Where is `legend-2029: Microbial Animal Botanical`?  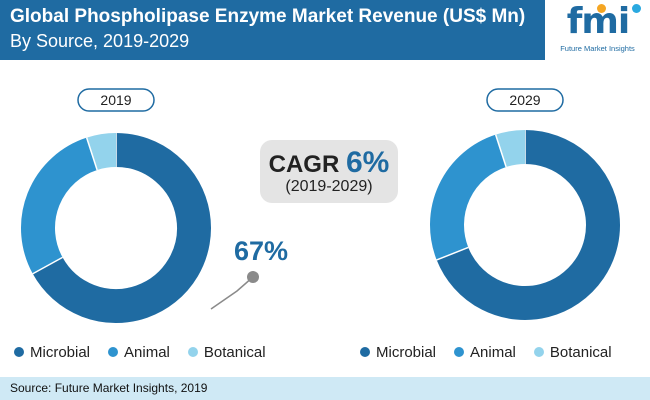
legend-2029: Microbial Animal Botanical is located at coordinates (495, 352).